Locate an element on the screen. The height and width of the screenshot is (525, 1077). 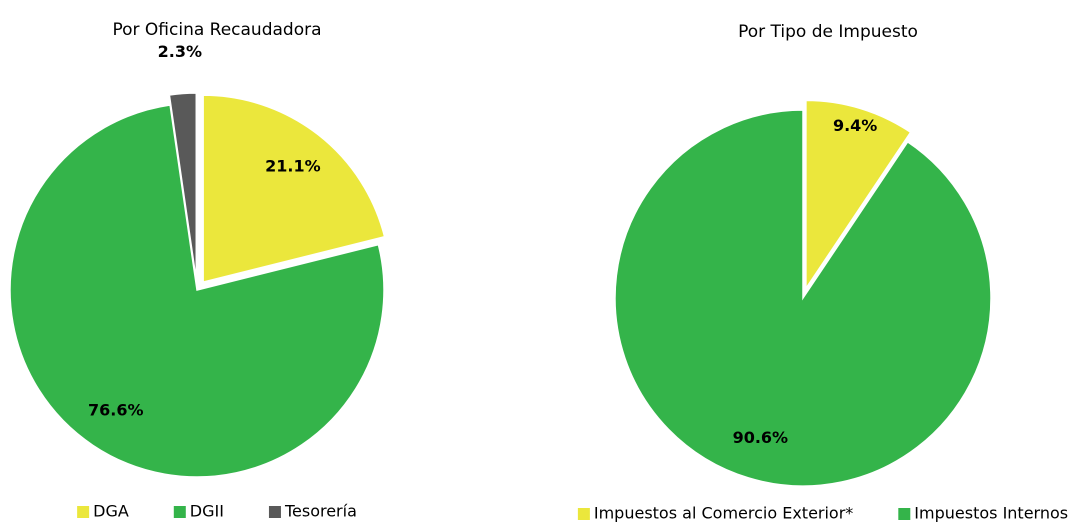
chart-title: Por Oficina Recaudadora is located at coordinates (216, 30).